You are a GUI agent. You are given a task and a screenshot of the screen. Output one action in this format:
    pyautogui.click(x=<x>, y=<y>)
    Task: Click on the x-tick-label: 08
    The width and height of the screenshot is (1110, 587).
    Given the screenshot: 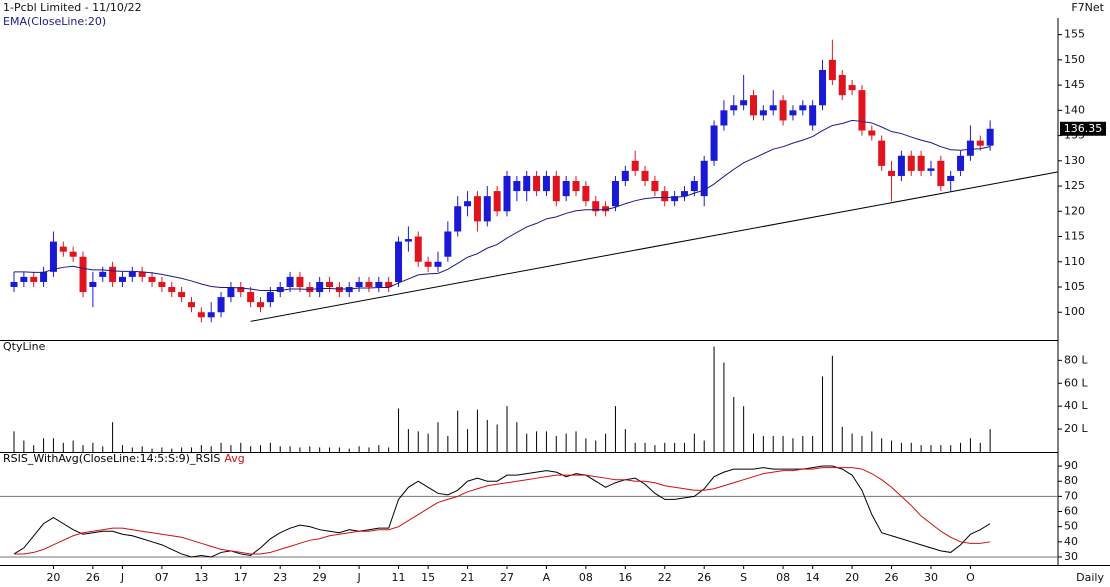 What is the action you would take?
    pyautogui.click(x=783, y=577)
    